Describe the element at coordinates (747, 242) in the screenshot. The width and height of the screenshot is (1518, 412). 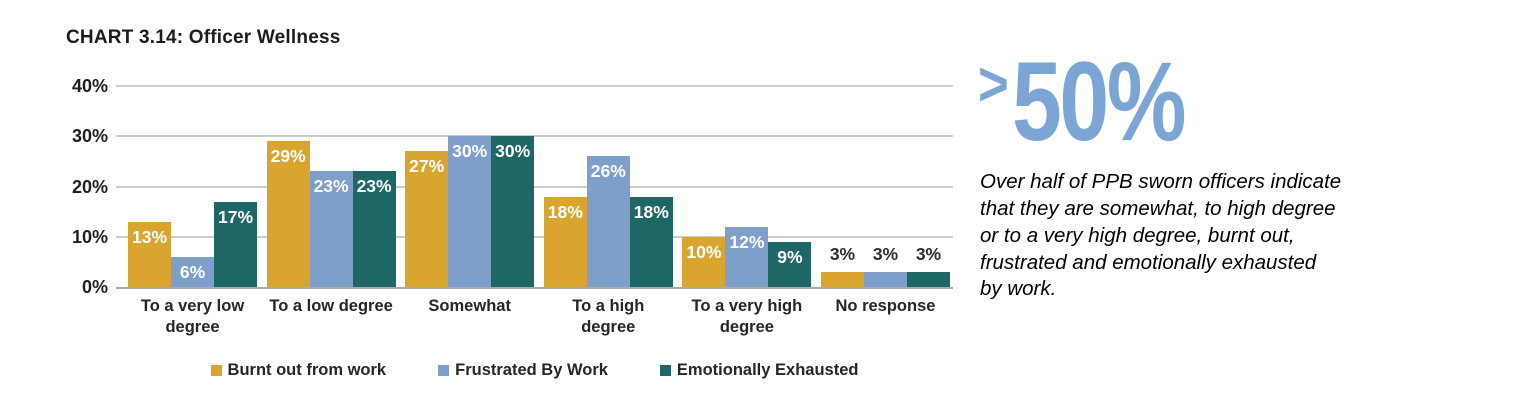
I see `bar-value-label: 12%` at that location.